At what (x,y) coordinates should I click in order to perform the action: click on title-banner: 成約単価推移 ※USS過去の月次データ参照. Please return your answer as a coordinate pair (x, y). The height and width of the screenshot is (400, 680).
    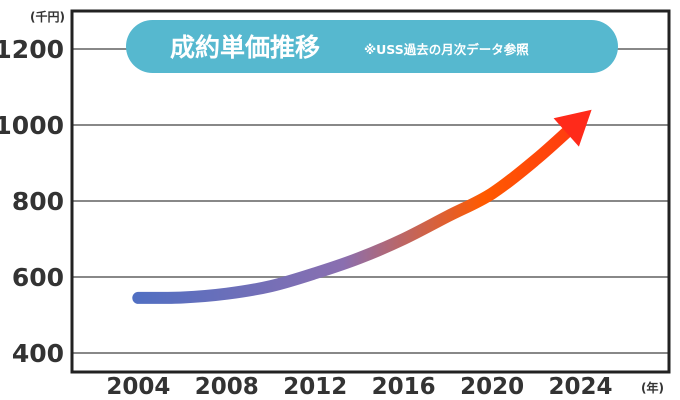
    Looking at the image, I should click on (372, 46).